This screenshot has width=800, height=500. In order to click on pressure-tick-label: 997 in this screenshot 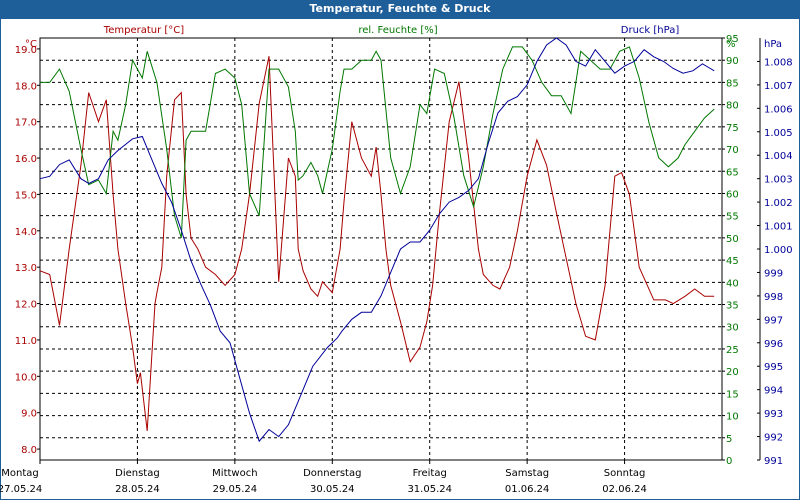, I will do `click(773, 320)`.